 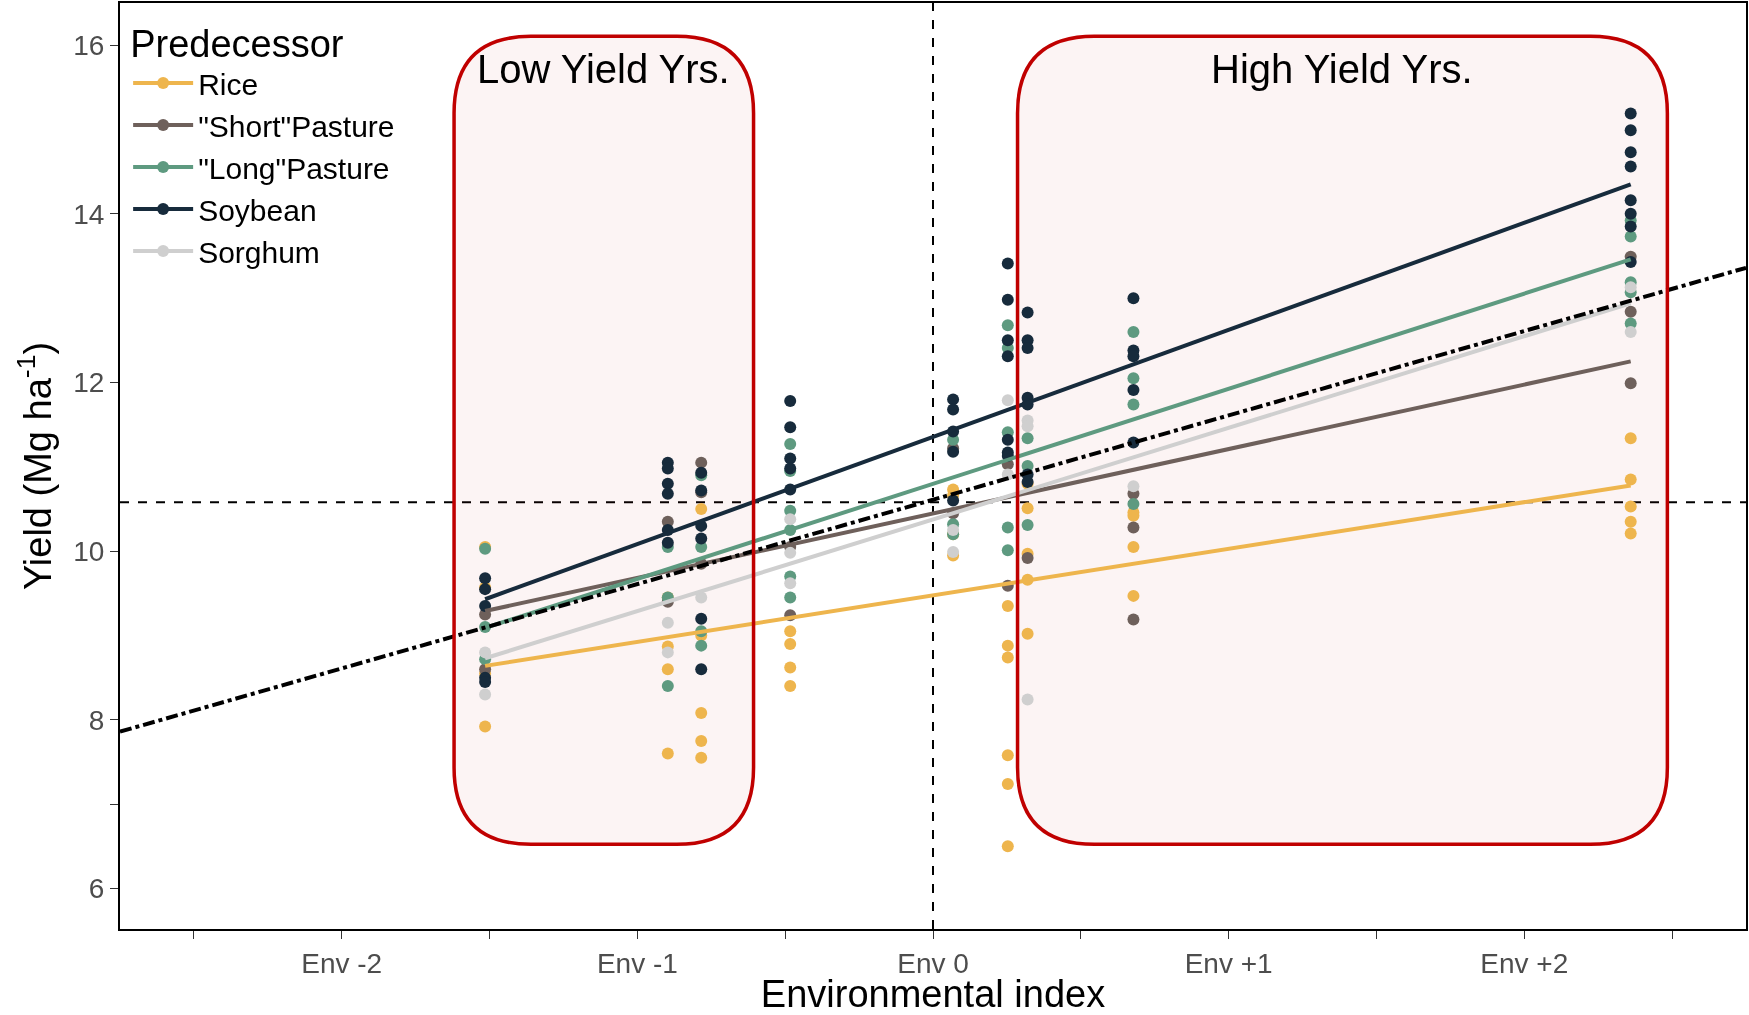 What do you see at coordinates (96, 889) in the screenshot?
I see `y-tick-label: 6` at bounding box center [96, 889].